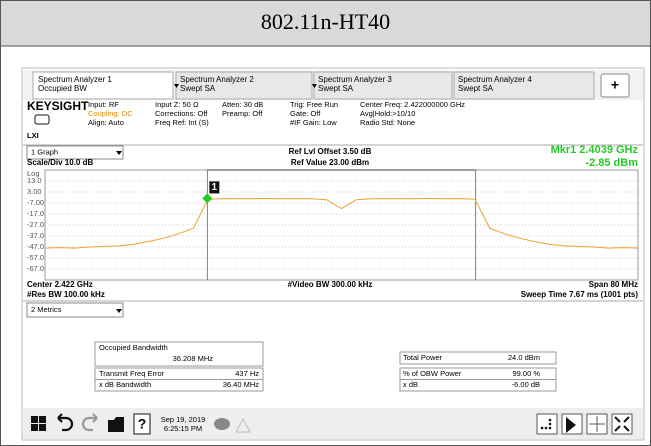 The height and width of the screenshot is (446, 651). What do you see at coordinates (546, 424) in the screenshot?
I see `dots-icon` at bounding box center [546, 424].